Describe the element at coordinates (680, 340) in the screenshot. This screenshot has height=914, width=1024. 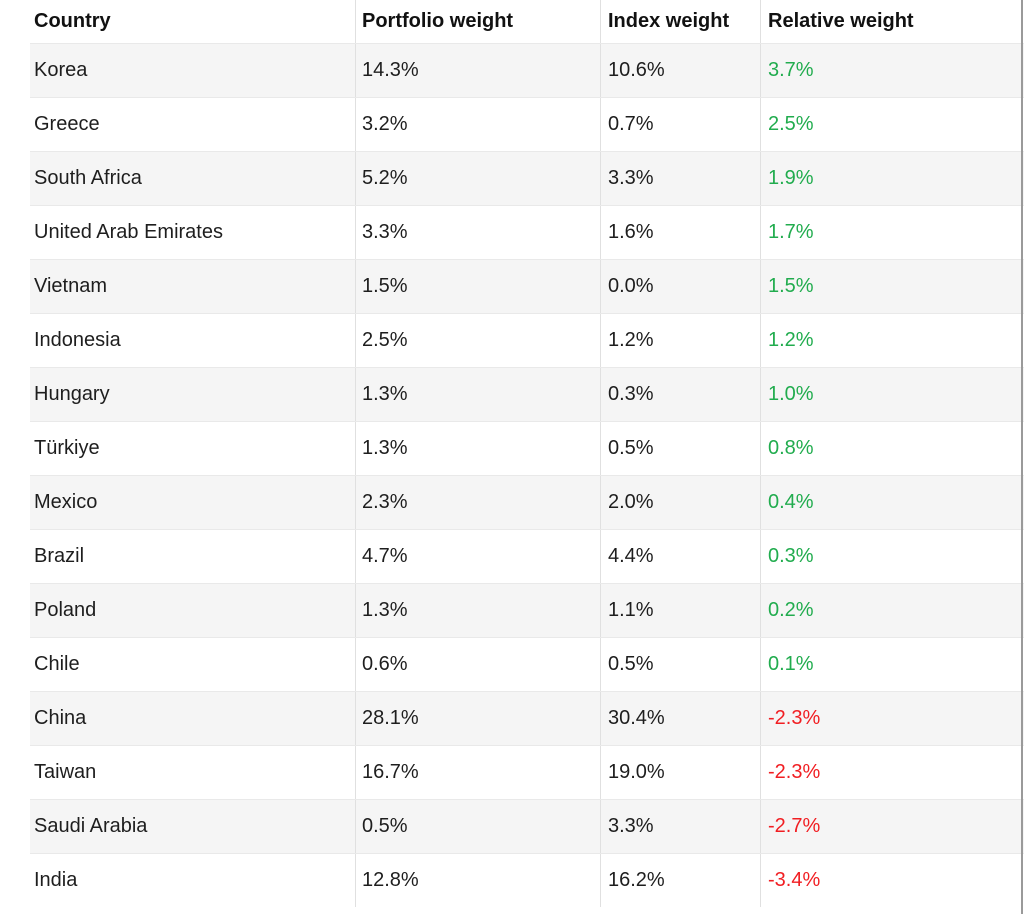
I see `index-weight-cell: 1.2%` at that location.